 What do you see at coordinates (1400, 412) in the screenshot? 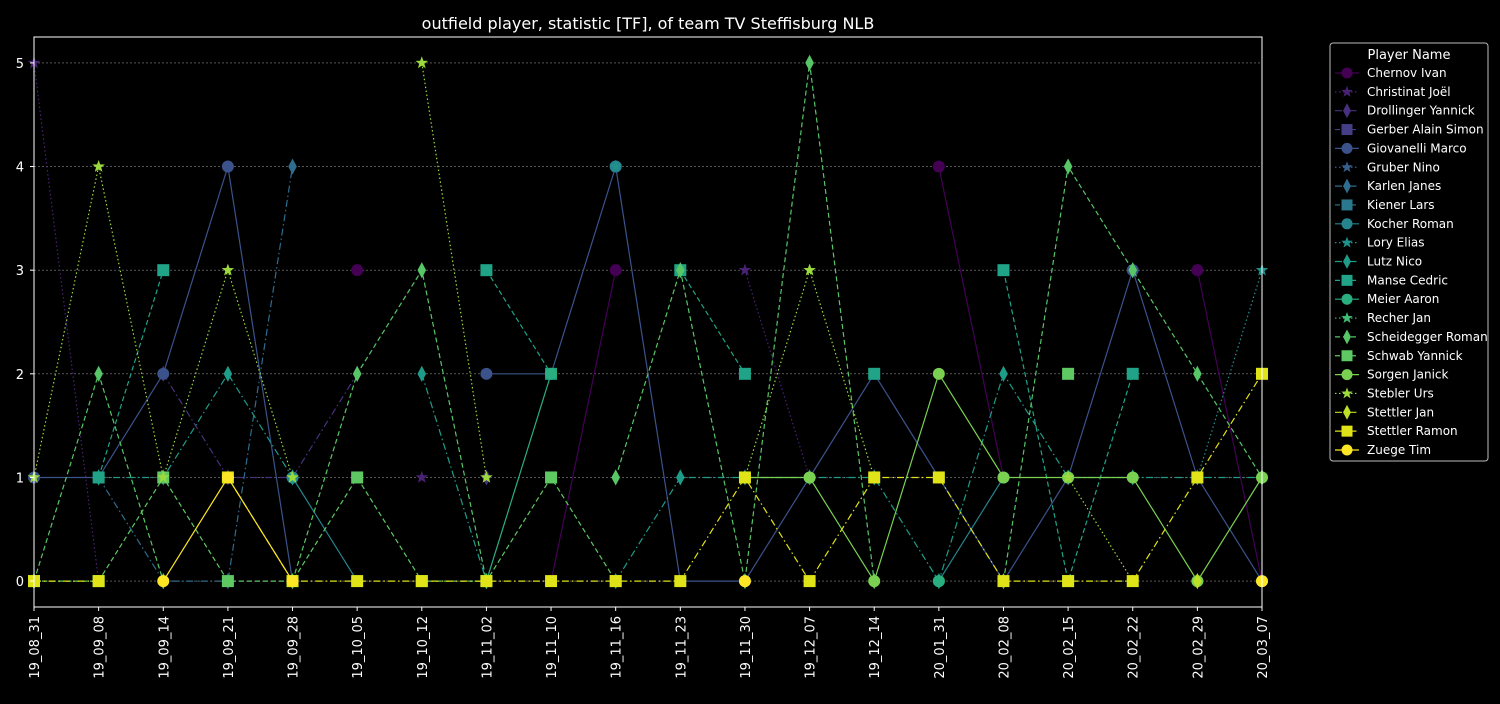
I see `legend-label: Stettler Jan` at bounding box center [1400, 412].